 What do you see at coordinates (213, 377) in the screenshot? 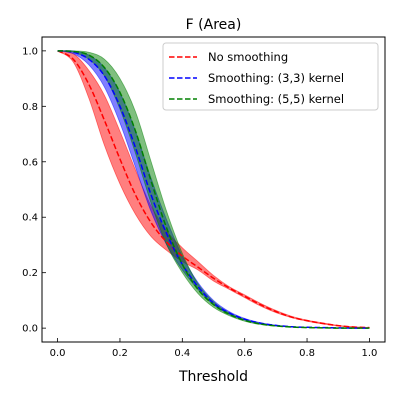
I see `x-axis-label: Threshold` at bounding box center [213, 377].